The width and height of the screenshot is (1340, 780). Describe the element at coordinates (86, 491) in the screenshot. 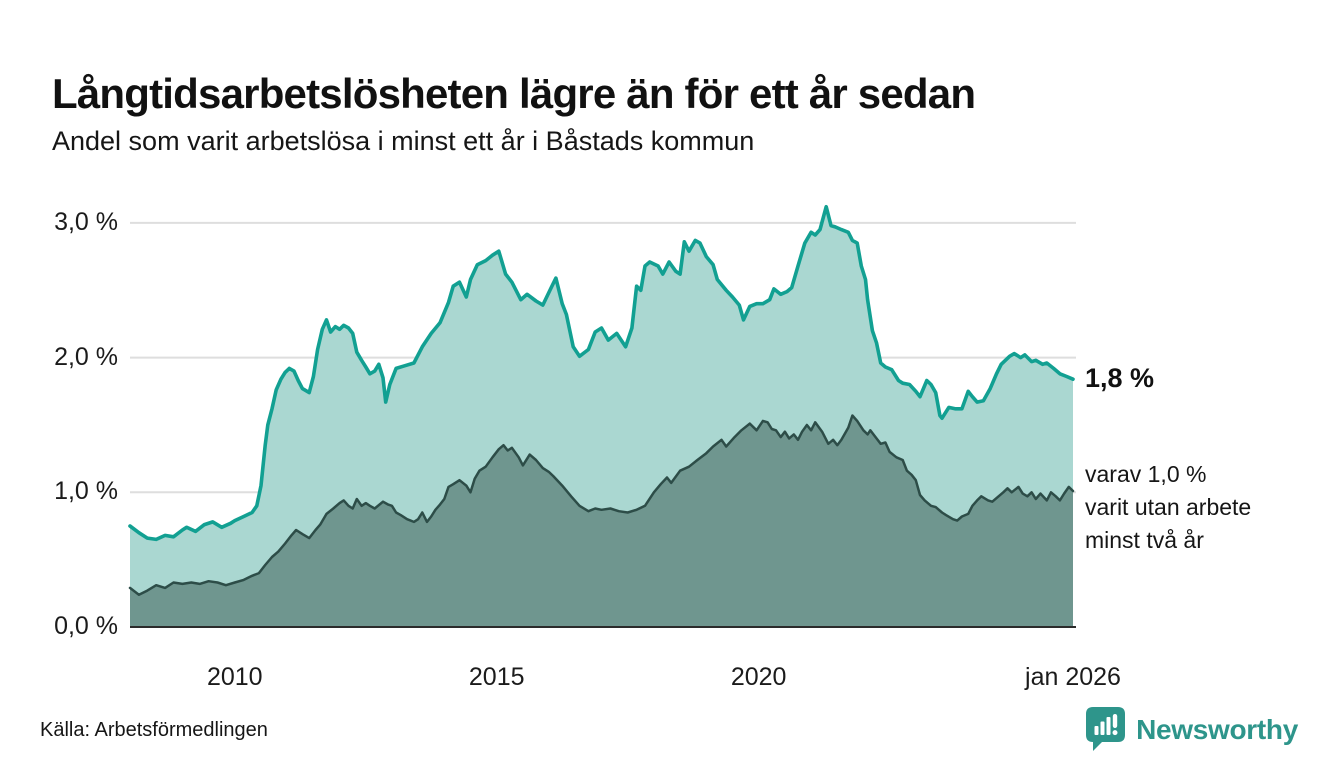

I see `y-tick-1,0 %: 1,0 %` at that location.